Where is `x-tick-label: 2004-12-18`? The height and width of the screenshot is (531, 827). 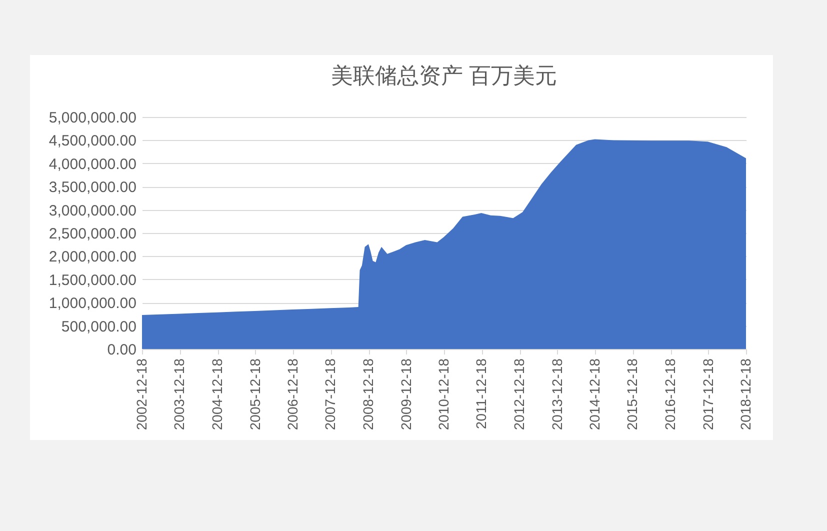
x-tick-label: 2004-12-18 is located at coordinates (217, 394).